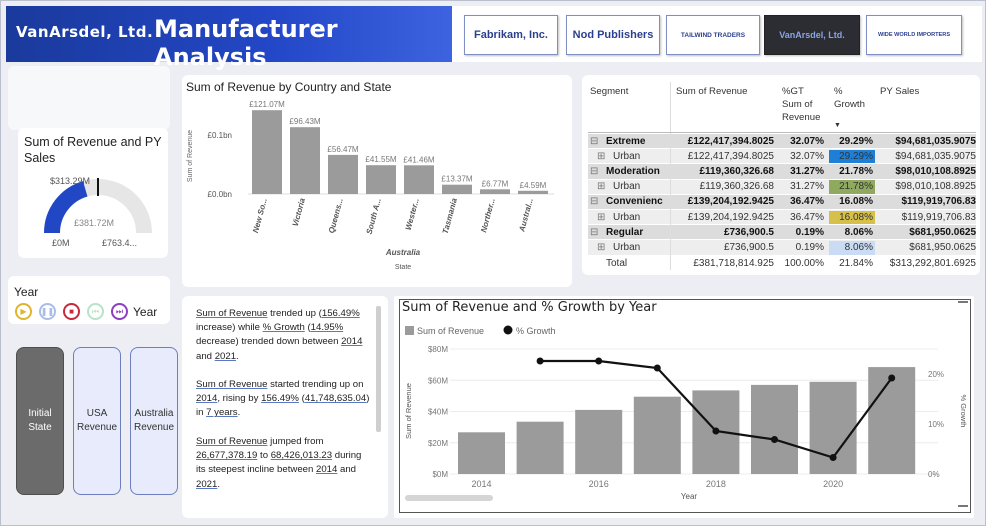  Describe the element at coordinates (378, 369) in the screenshot. I see `narrative-scrollbar` at that location.